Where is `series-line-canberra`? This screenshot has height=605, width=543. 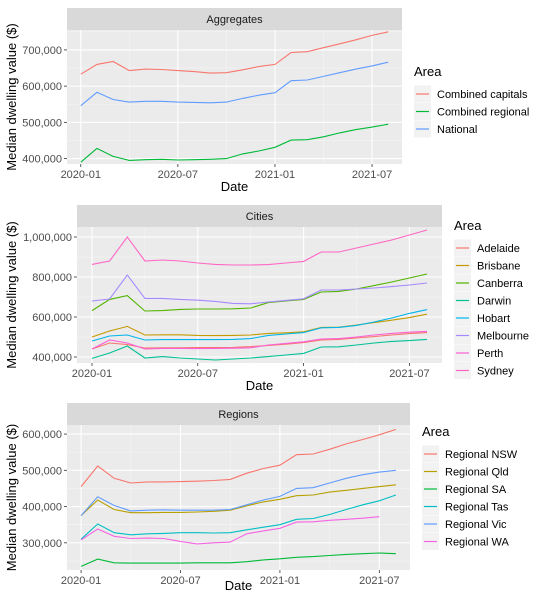 series-line-canberra is located at coordinates (259, 292).